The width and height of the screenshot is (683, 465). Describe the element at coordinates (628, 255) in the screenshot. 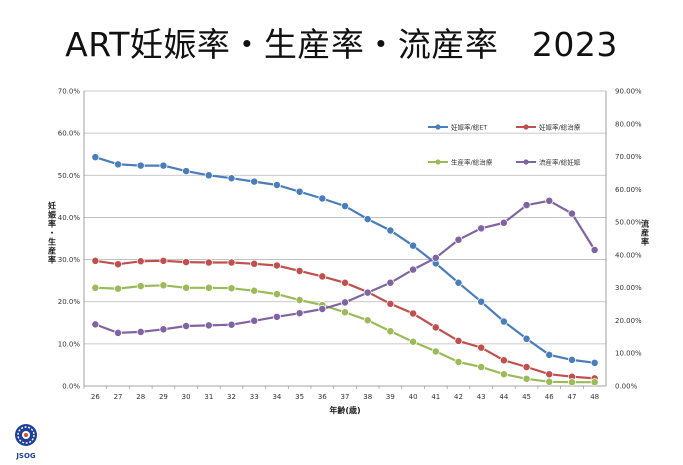

I see `right-tick-label: 40.00%` at that location.